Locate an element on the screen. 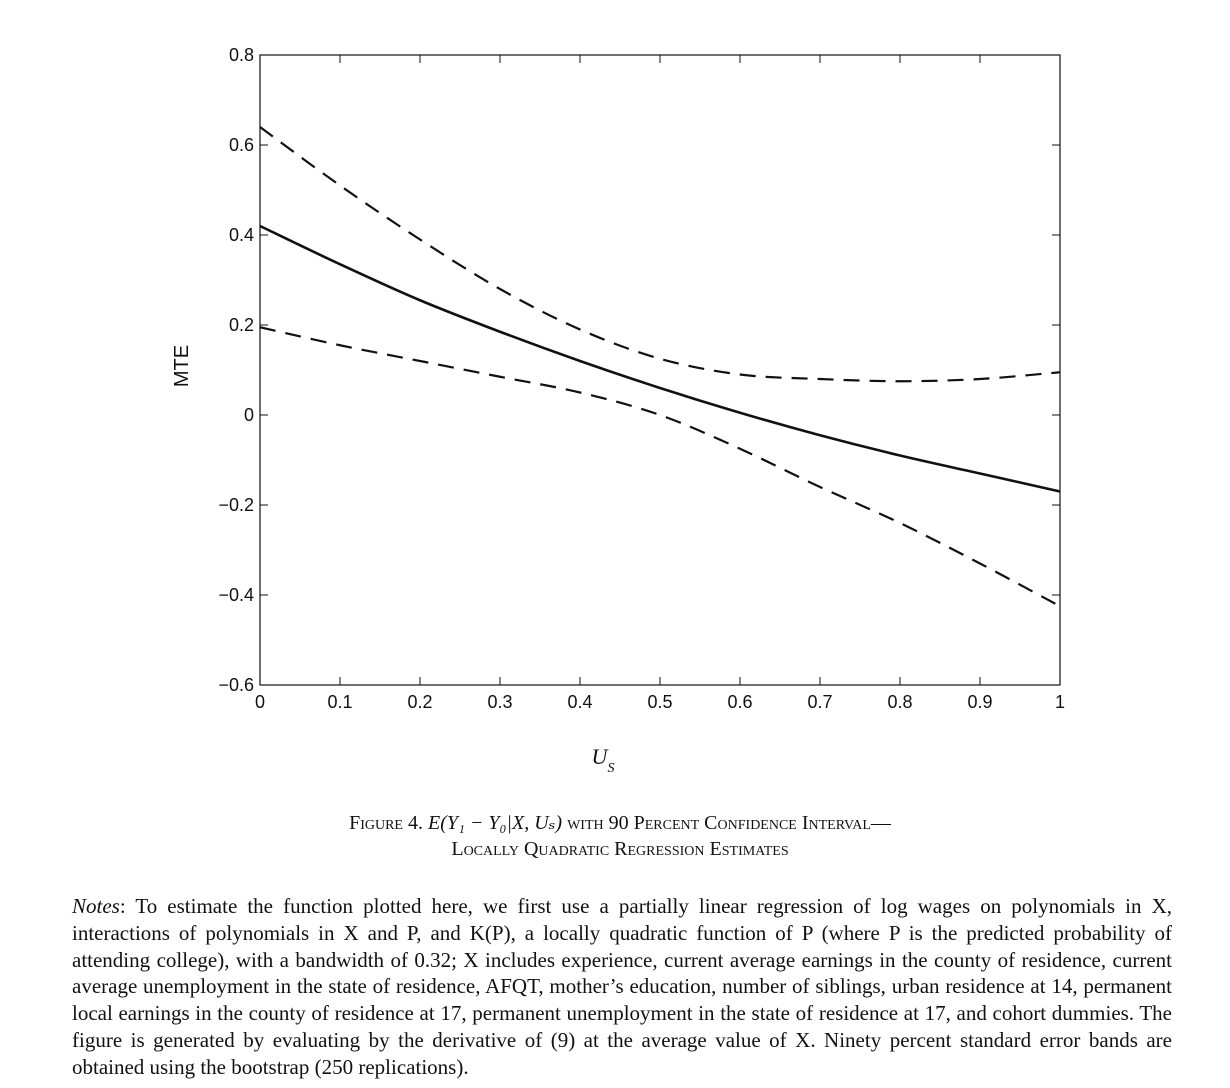 This screenshot has height=1088, width=1230. x-tick-label: 1 is located at coordinates (1060, 702).